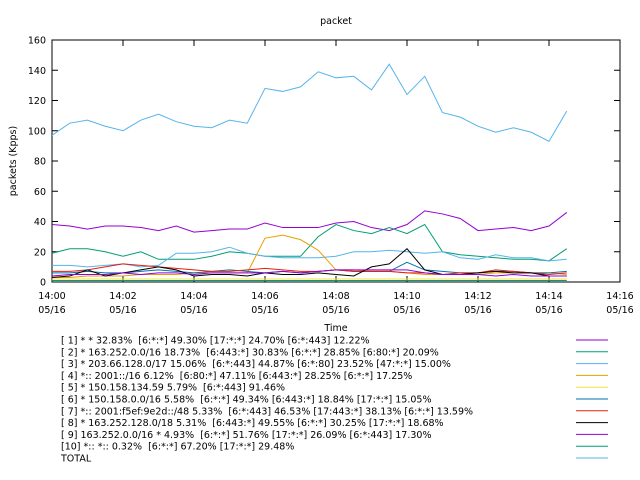 The image size is (640, 480). I want to click on y-tick-label: 100, so click(37, 131).